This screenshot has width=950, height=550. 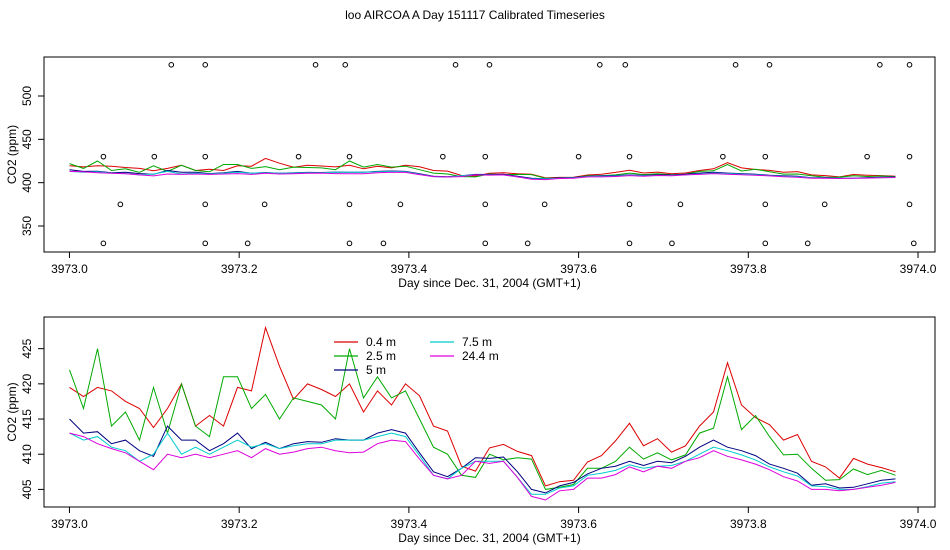 I want to click on series-line-5-m, so click(x=482, y=456).